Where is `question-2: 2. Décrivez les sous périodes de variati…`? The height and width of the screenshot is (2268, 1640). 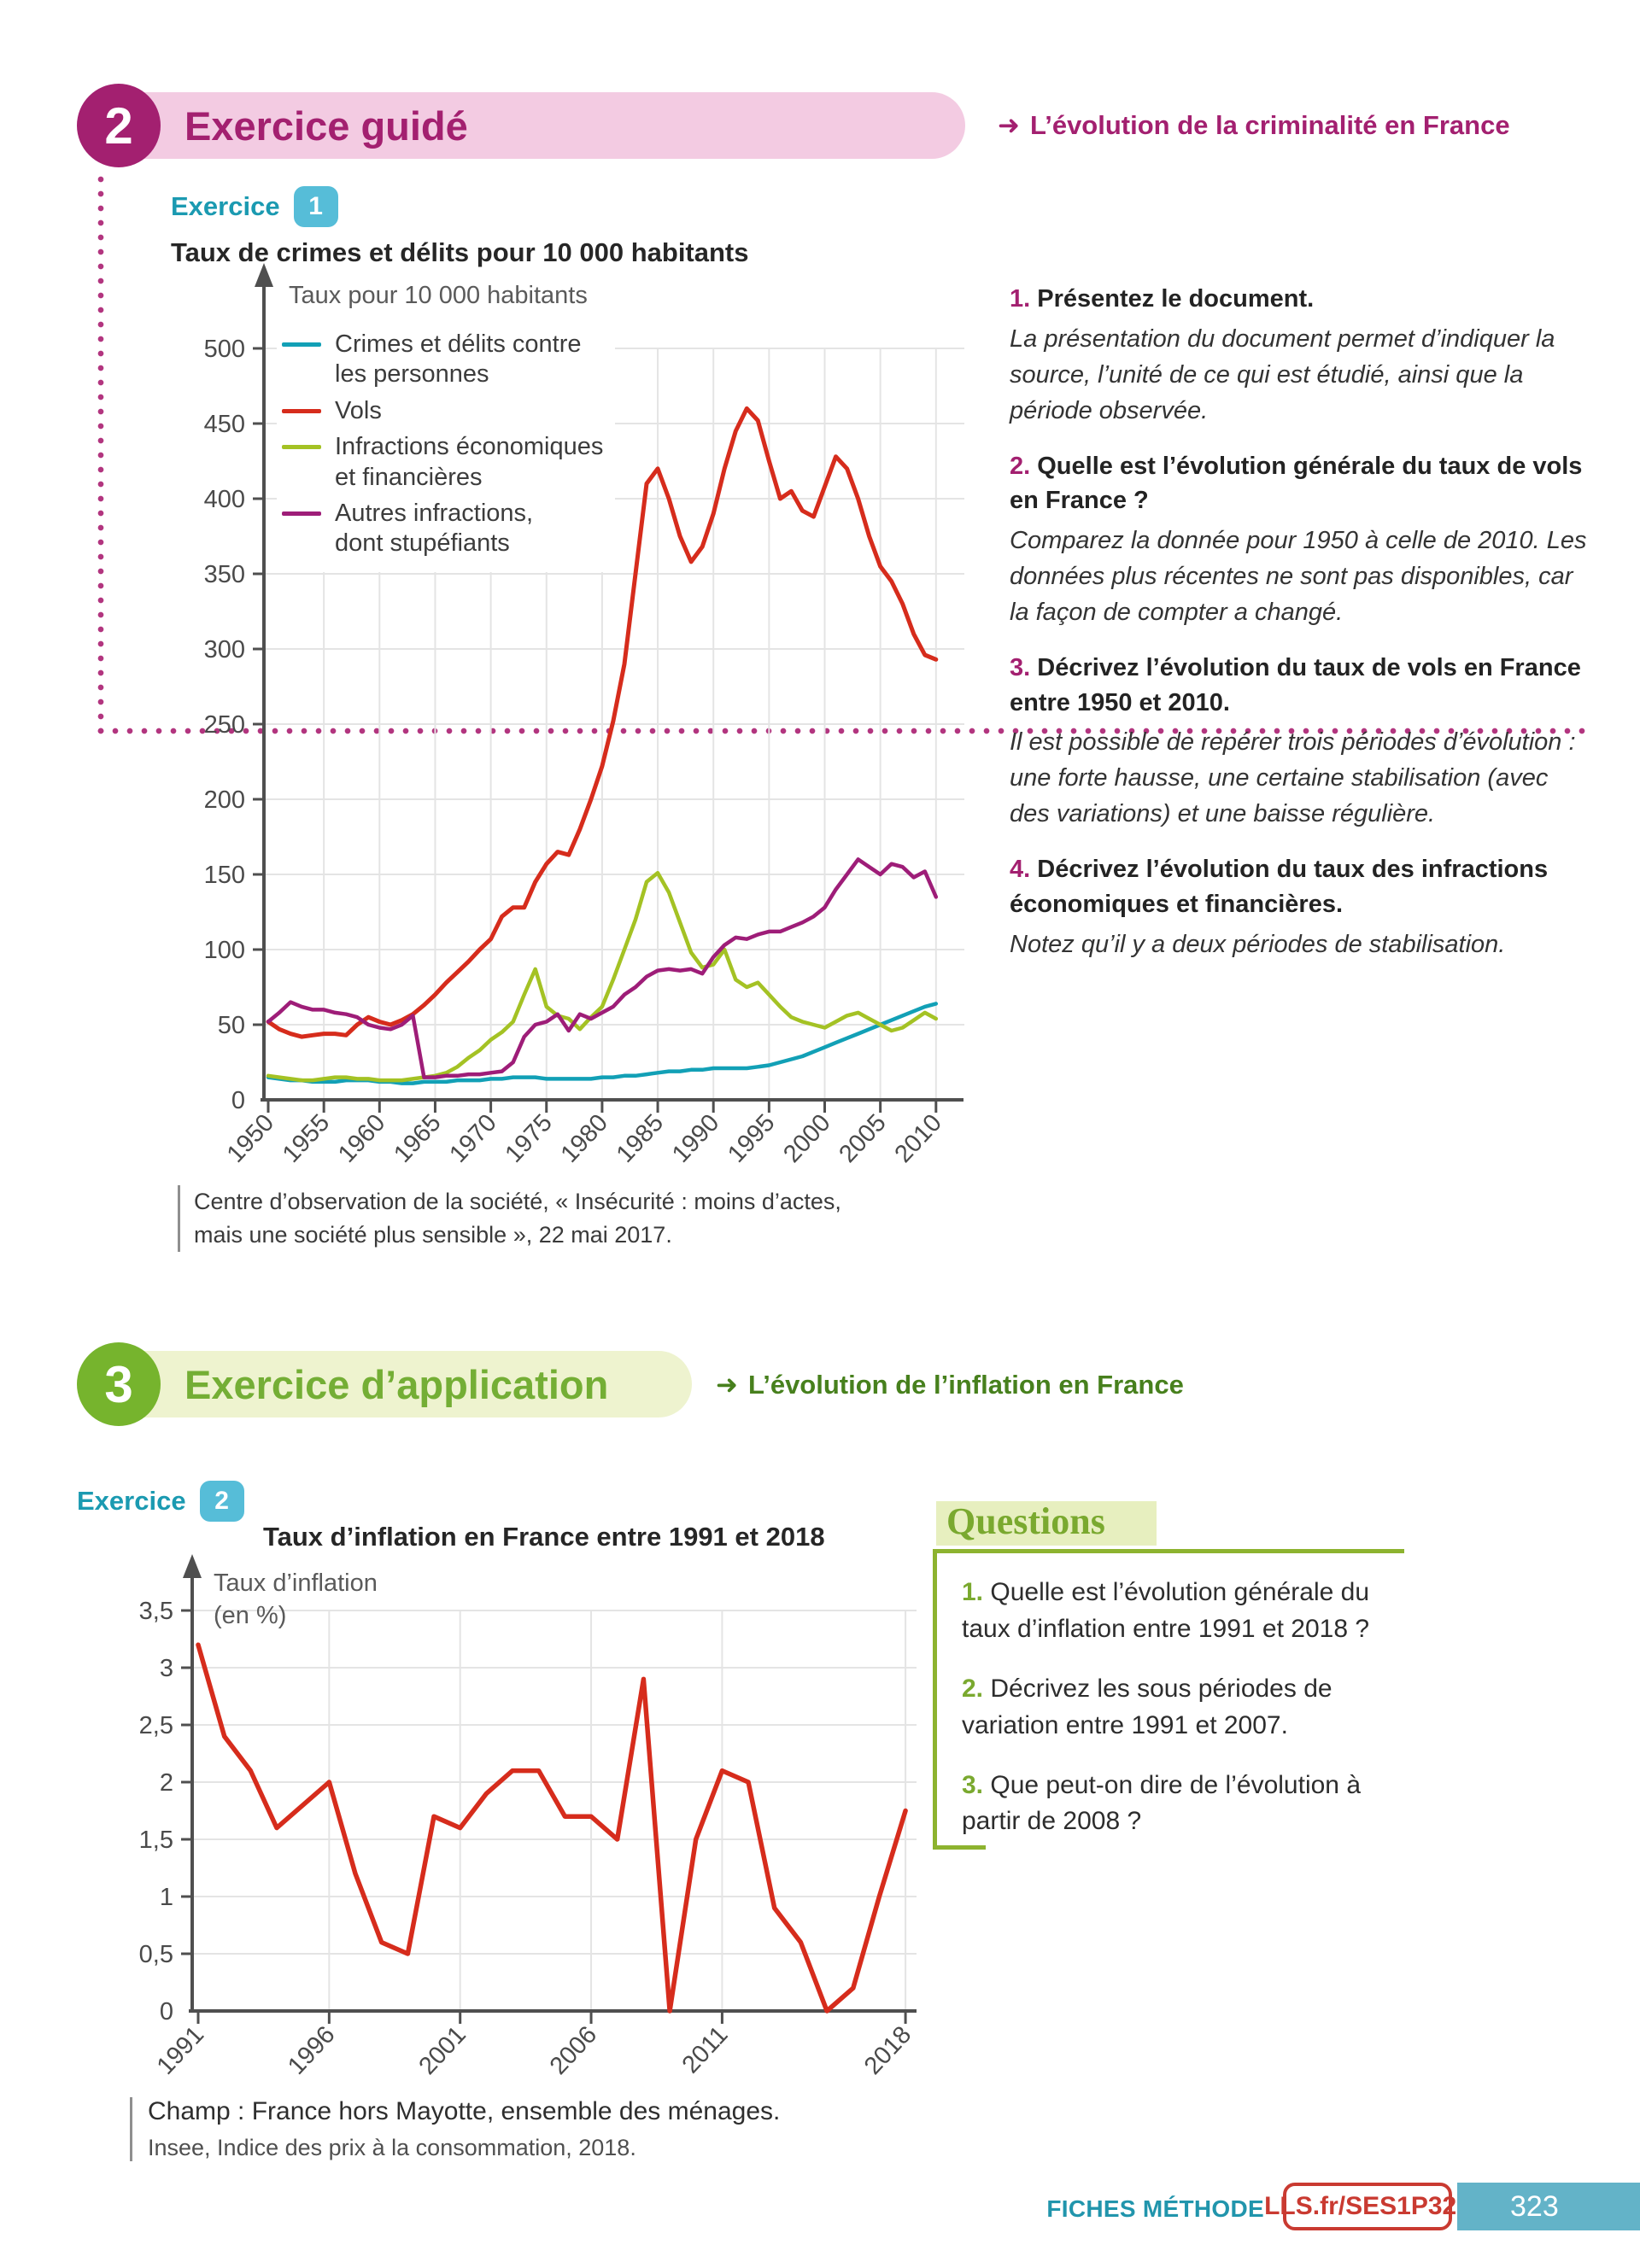
question-2: 2. Décrivez les sous périodes de variati… is located at coordinates (1147, 1706).